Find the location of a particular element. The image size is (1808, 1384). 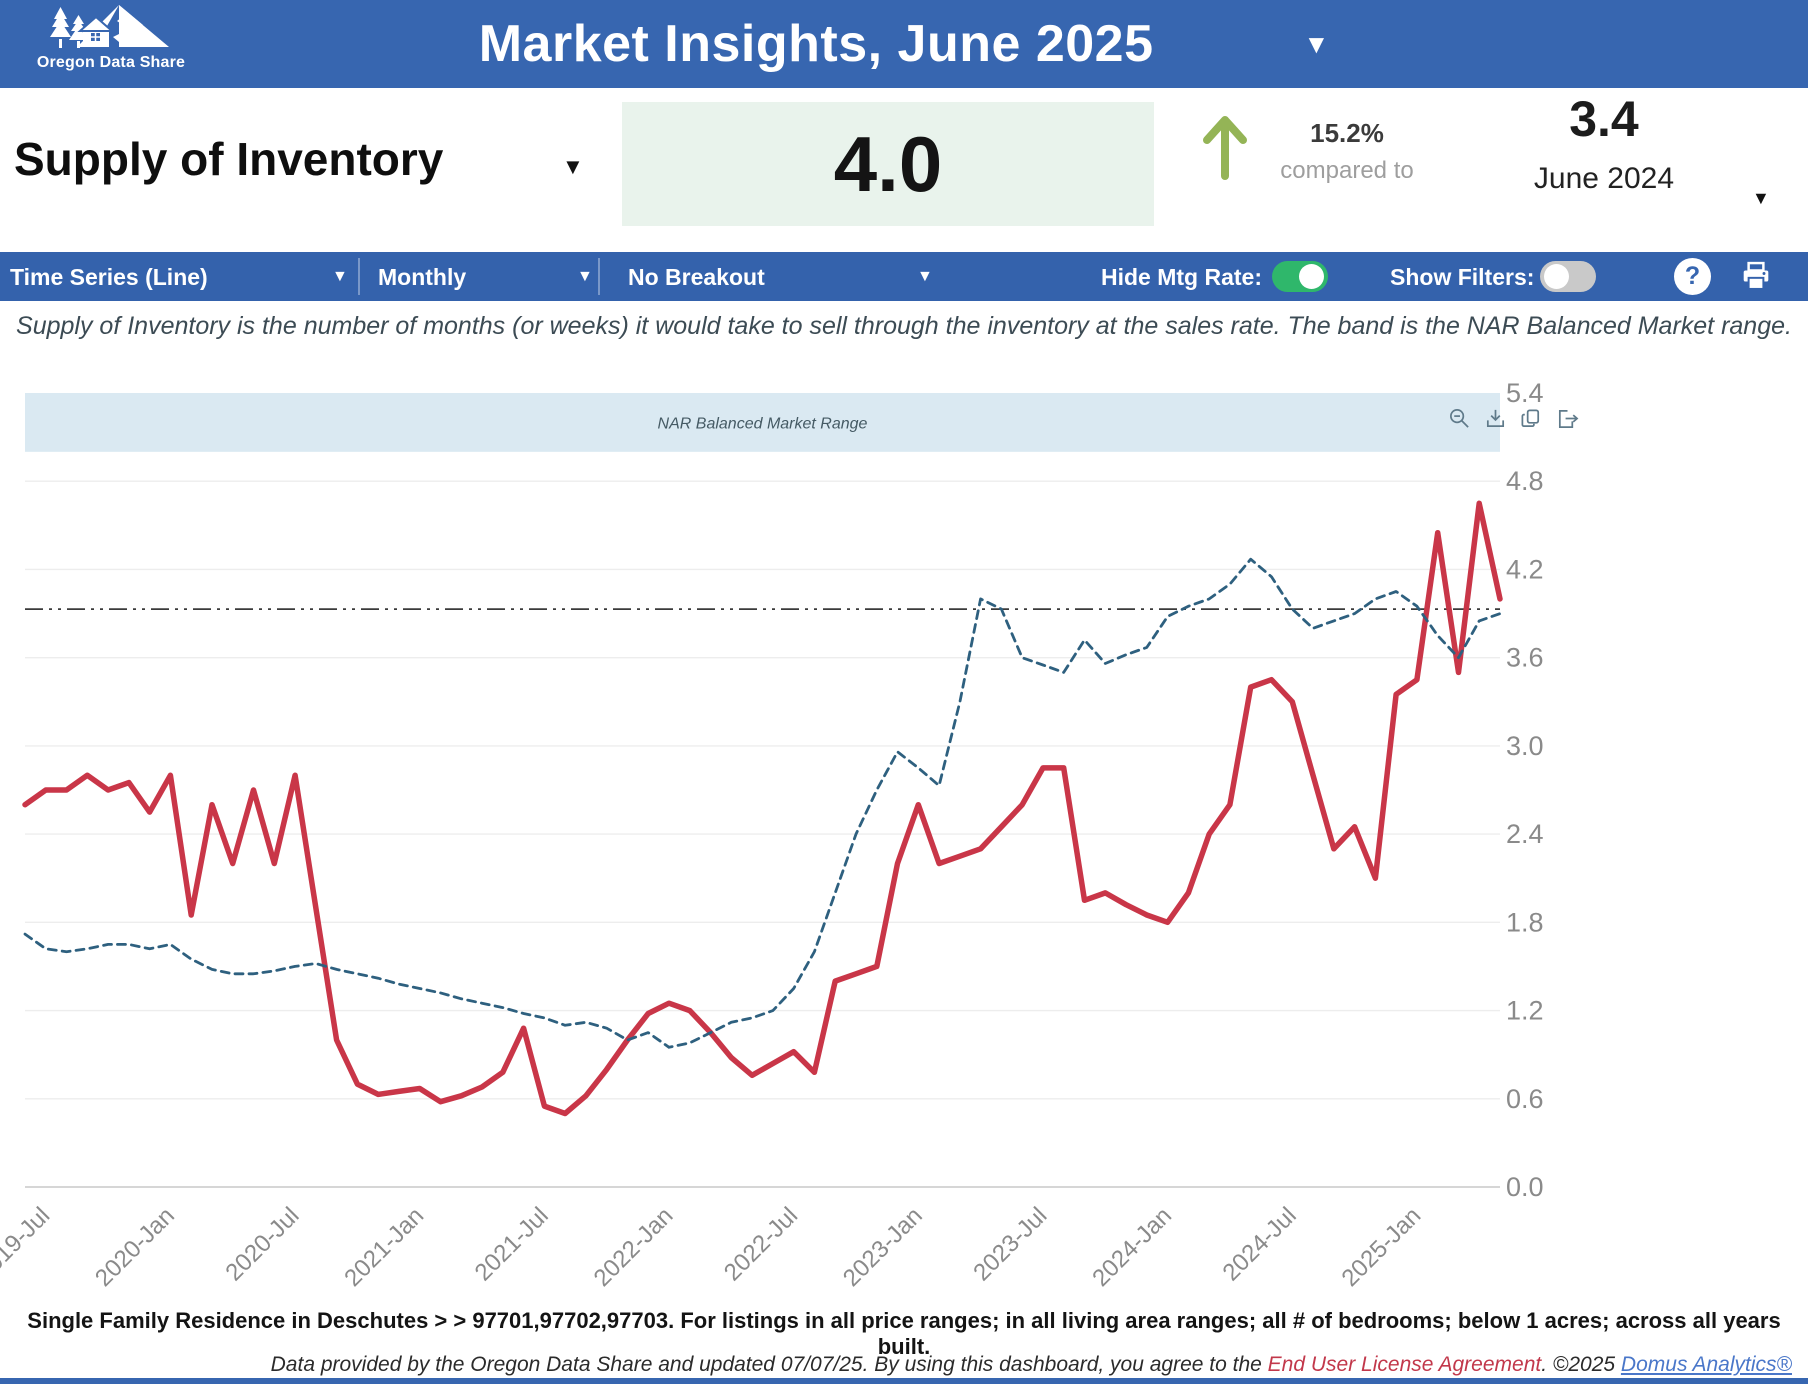

y-tick-label: 0.6 is located at coordinates (1525, 1099).